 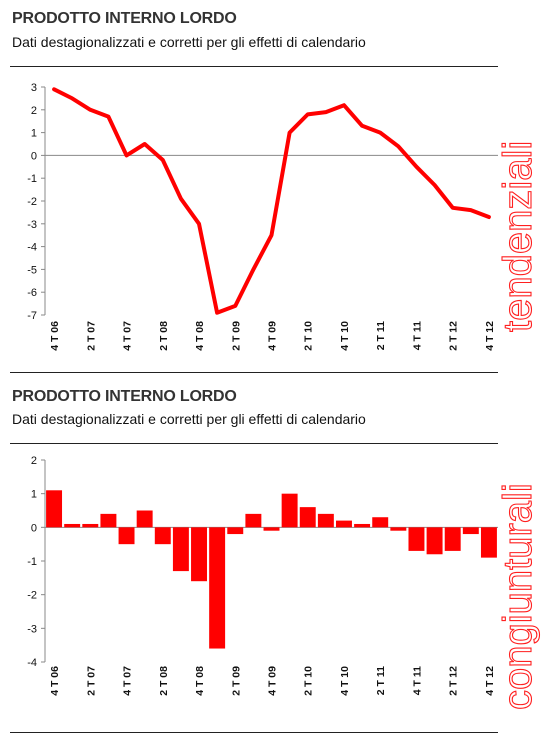 I want to click on chart2-x-tick-label: 2 T 09, so click(x=236, y=681).